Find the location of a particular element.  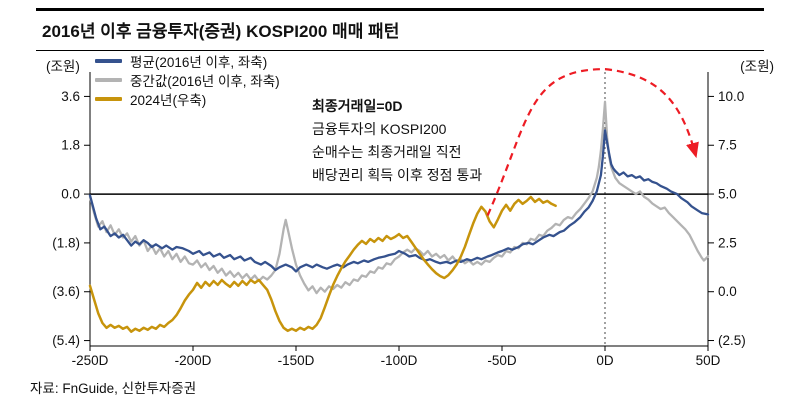

left-axis-unit-label: (조원) is located at coordinates (63, 66).